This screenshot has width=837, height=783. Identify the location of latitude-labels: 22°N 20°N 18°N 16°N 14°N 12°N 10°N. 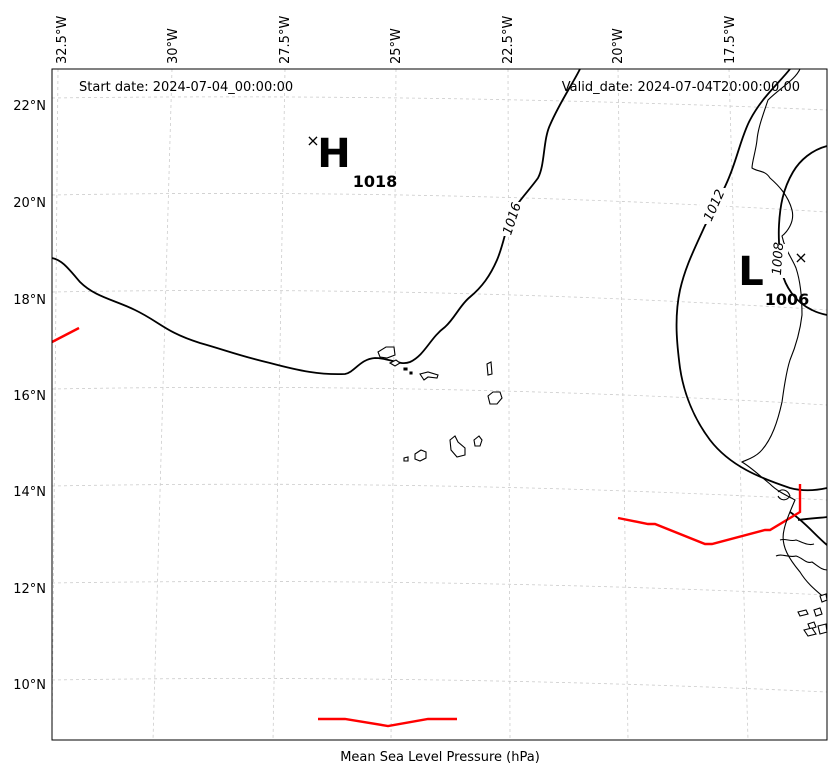
(29, 396).